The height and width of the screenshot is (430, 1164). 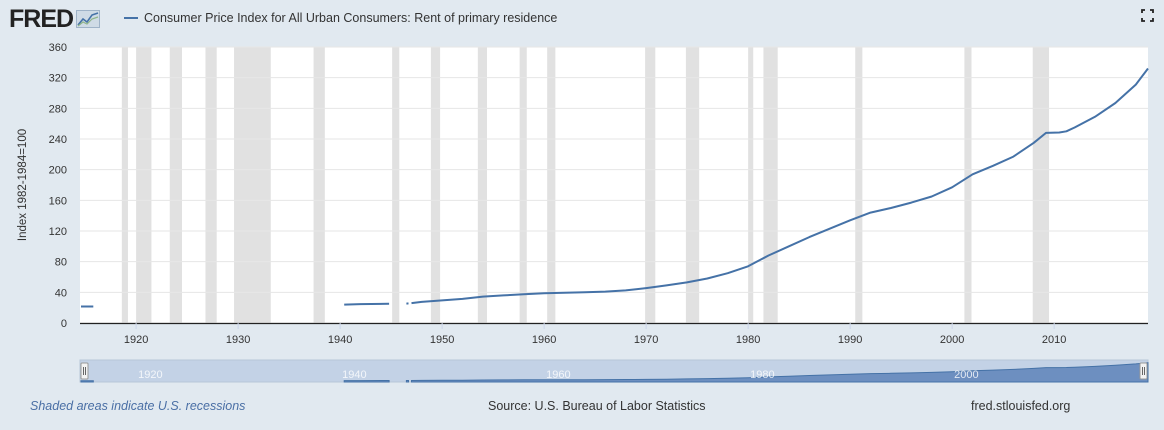 What do you see at coordinates (952, 340) in the screenshot?
I see `x-tick-label: 2000` at bounding box center [952, 340].